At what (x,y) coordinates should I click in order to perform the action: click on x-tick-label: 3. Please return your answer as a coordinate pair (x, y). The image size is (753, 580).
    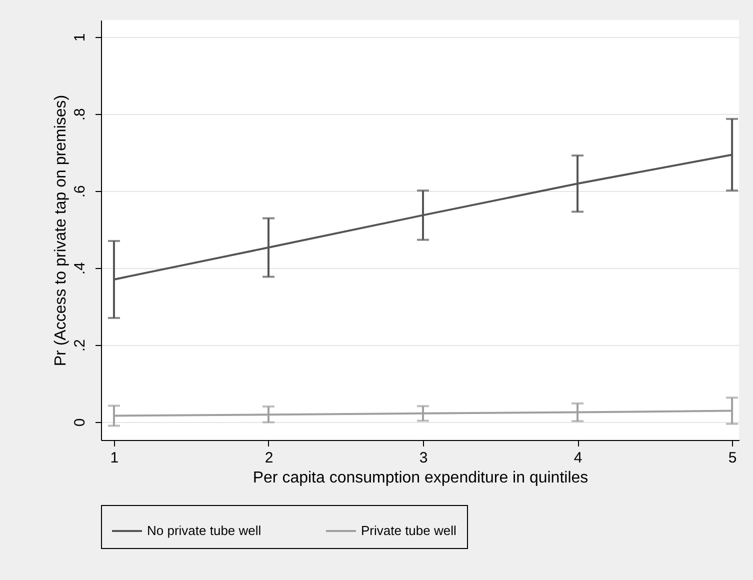
    Looking at the image, I should click on (423, 458).